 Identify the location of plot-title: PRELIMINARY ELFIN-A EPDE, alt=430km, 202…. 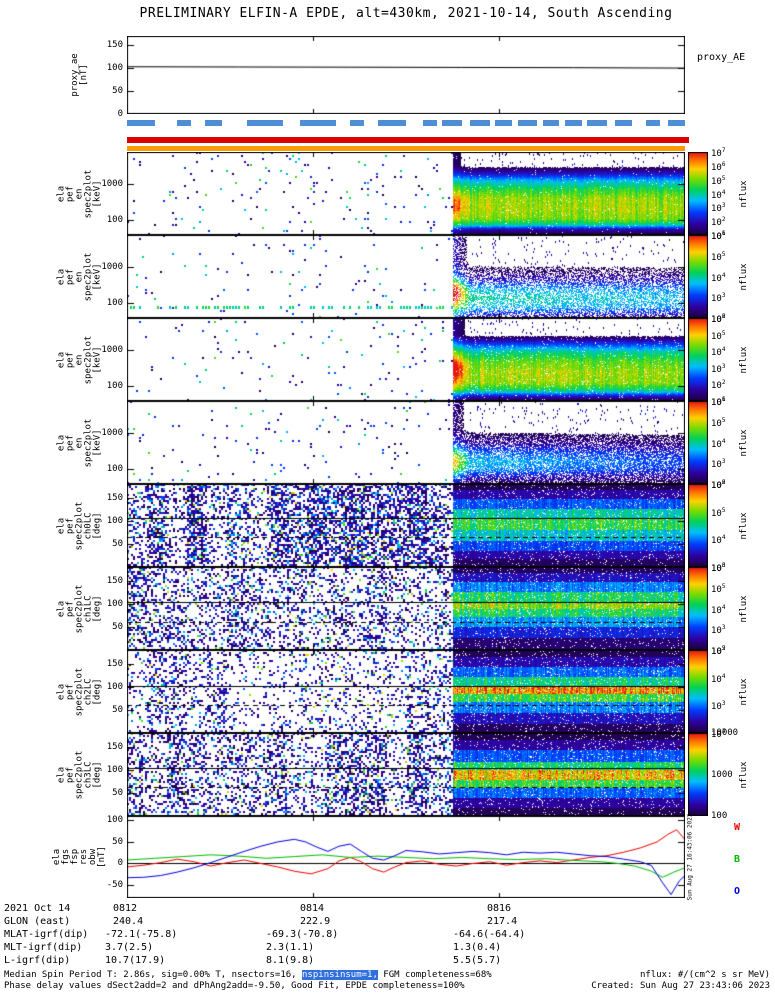
(406, 13).